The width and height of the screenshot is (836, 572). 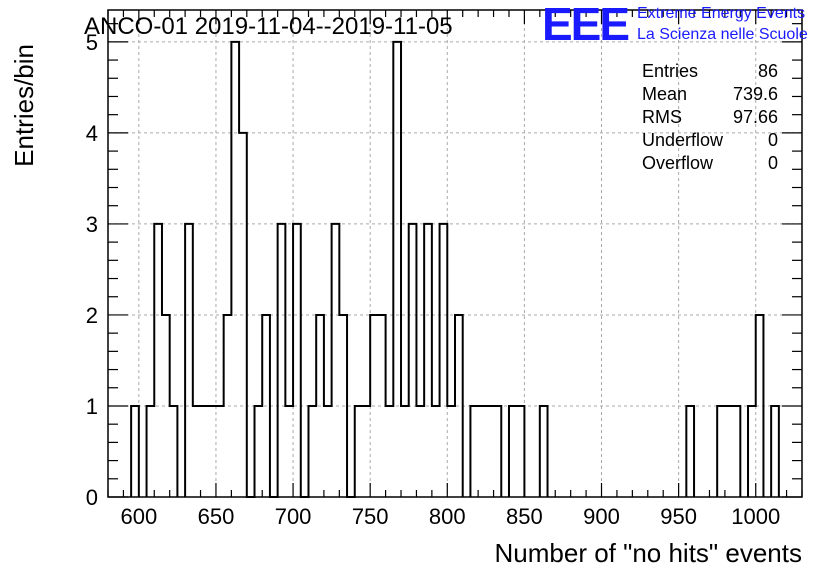 What do you see at coordinates (670, 71) in the screenshot?
I see `stats-label: Entries` at bounding box center [670, 71].